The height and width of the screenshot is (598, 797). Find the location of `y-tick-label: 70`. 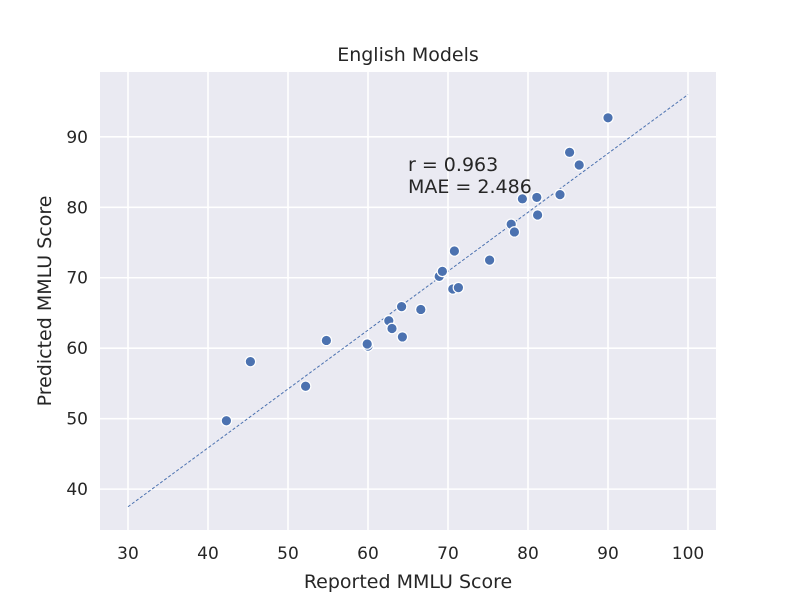

y-tick-label: 70 is located at coordinates (77, 279).